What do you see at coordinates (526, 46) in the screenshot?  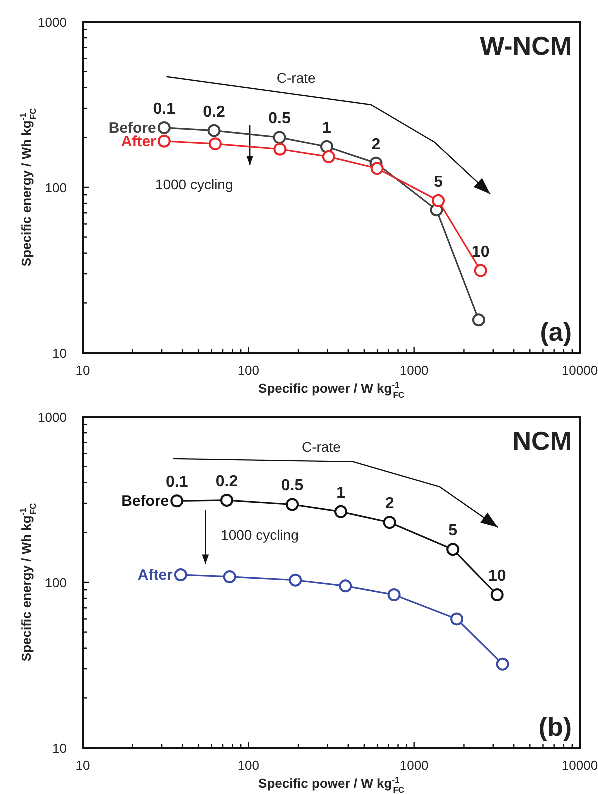 I see `chart-title: W-NCM` at bounding box center [526, 46].